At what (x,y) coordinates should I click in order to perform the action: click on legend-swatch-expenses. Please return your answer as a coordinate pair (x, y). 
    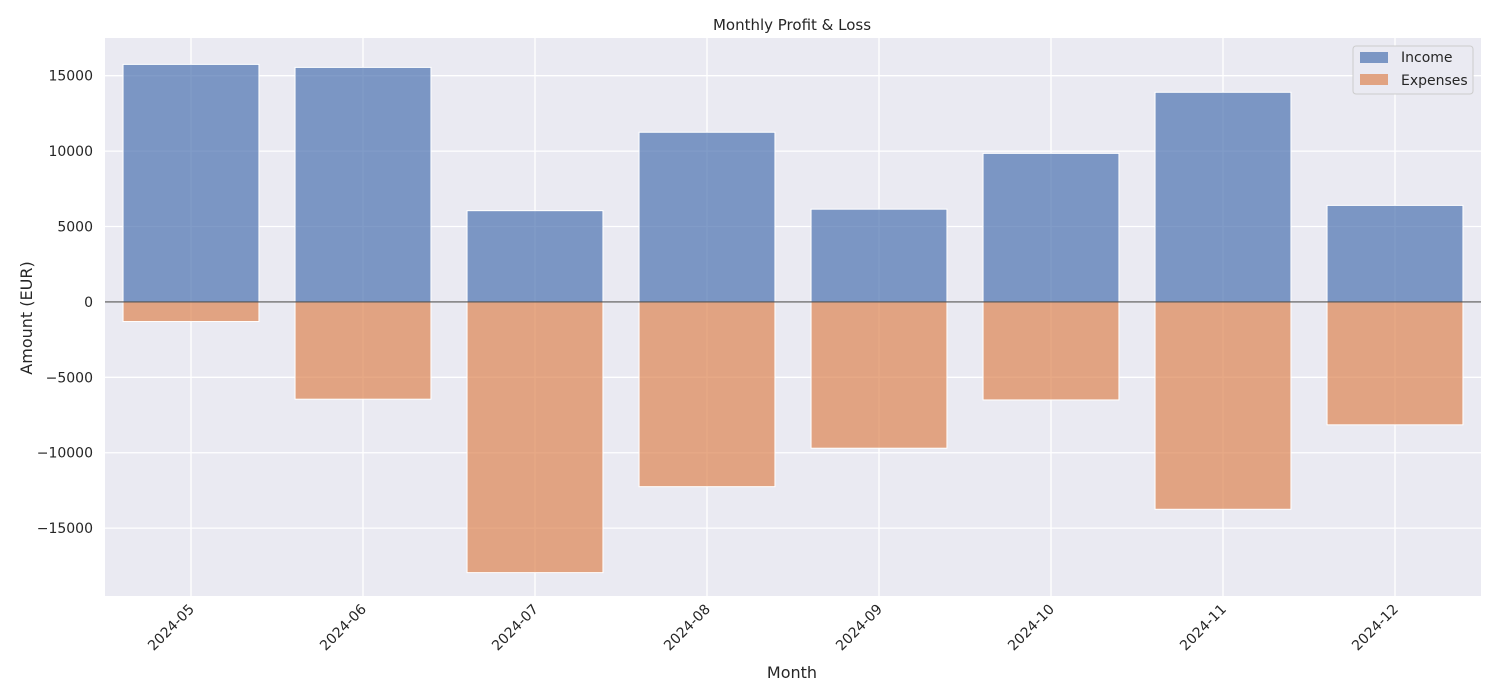
    Looking at the image, I should click on (1374, 79).